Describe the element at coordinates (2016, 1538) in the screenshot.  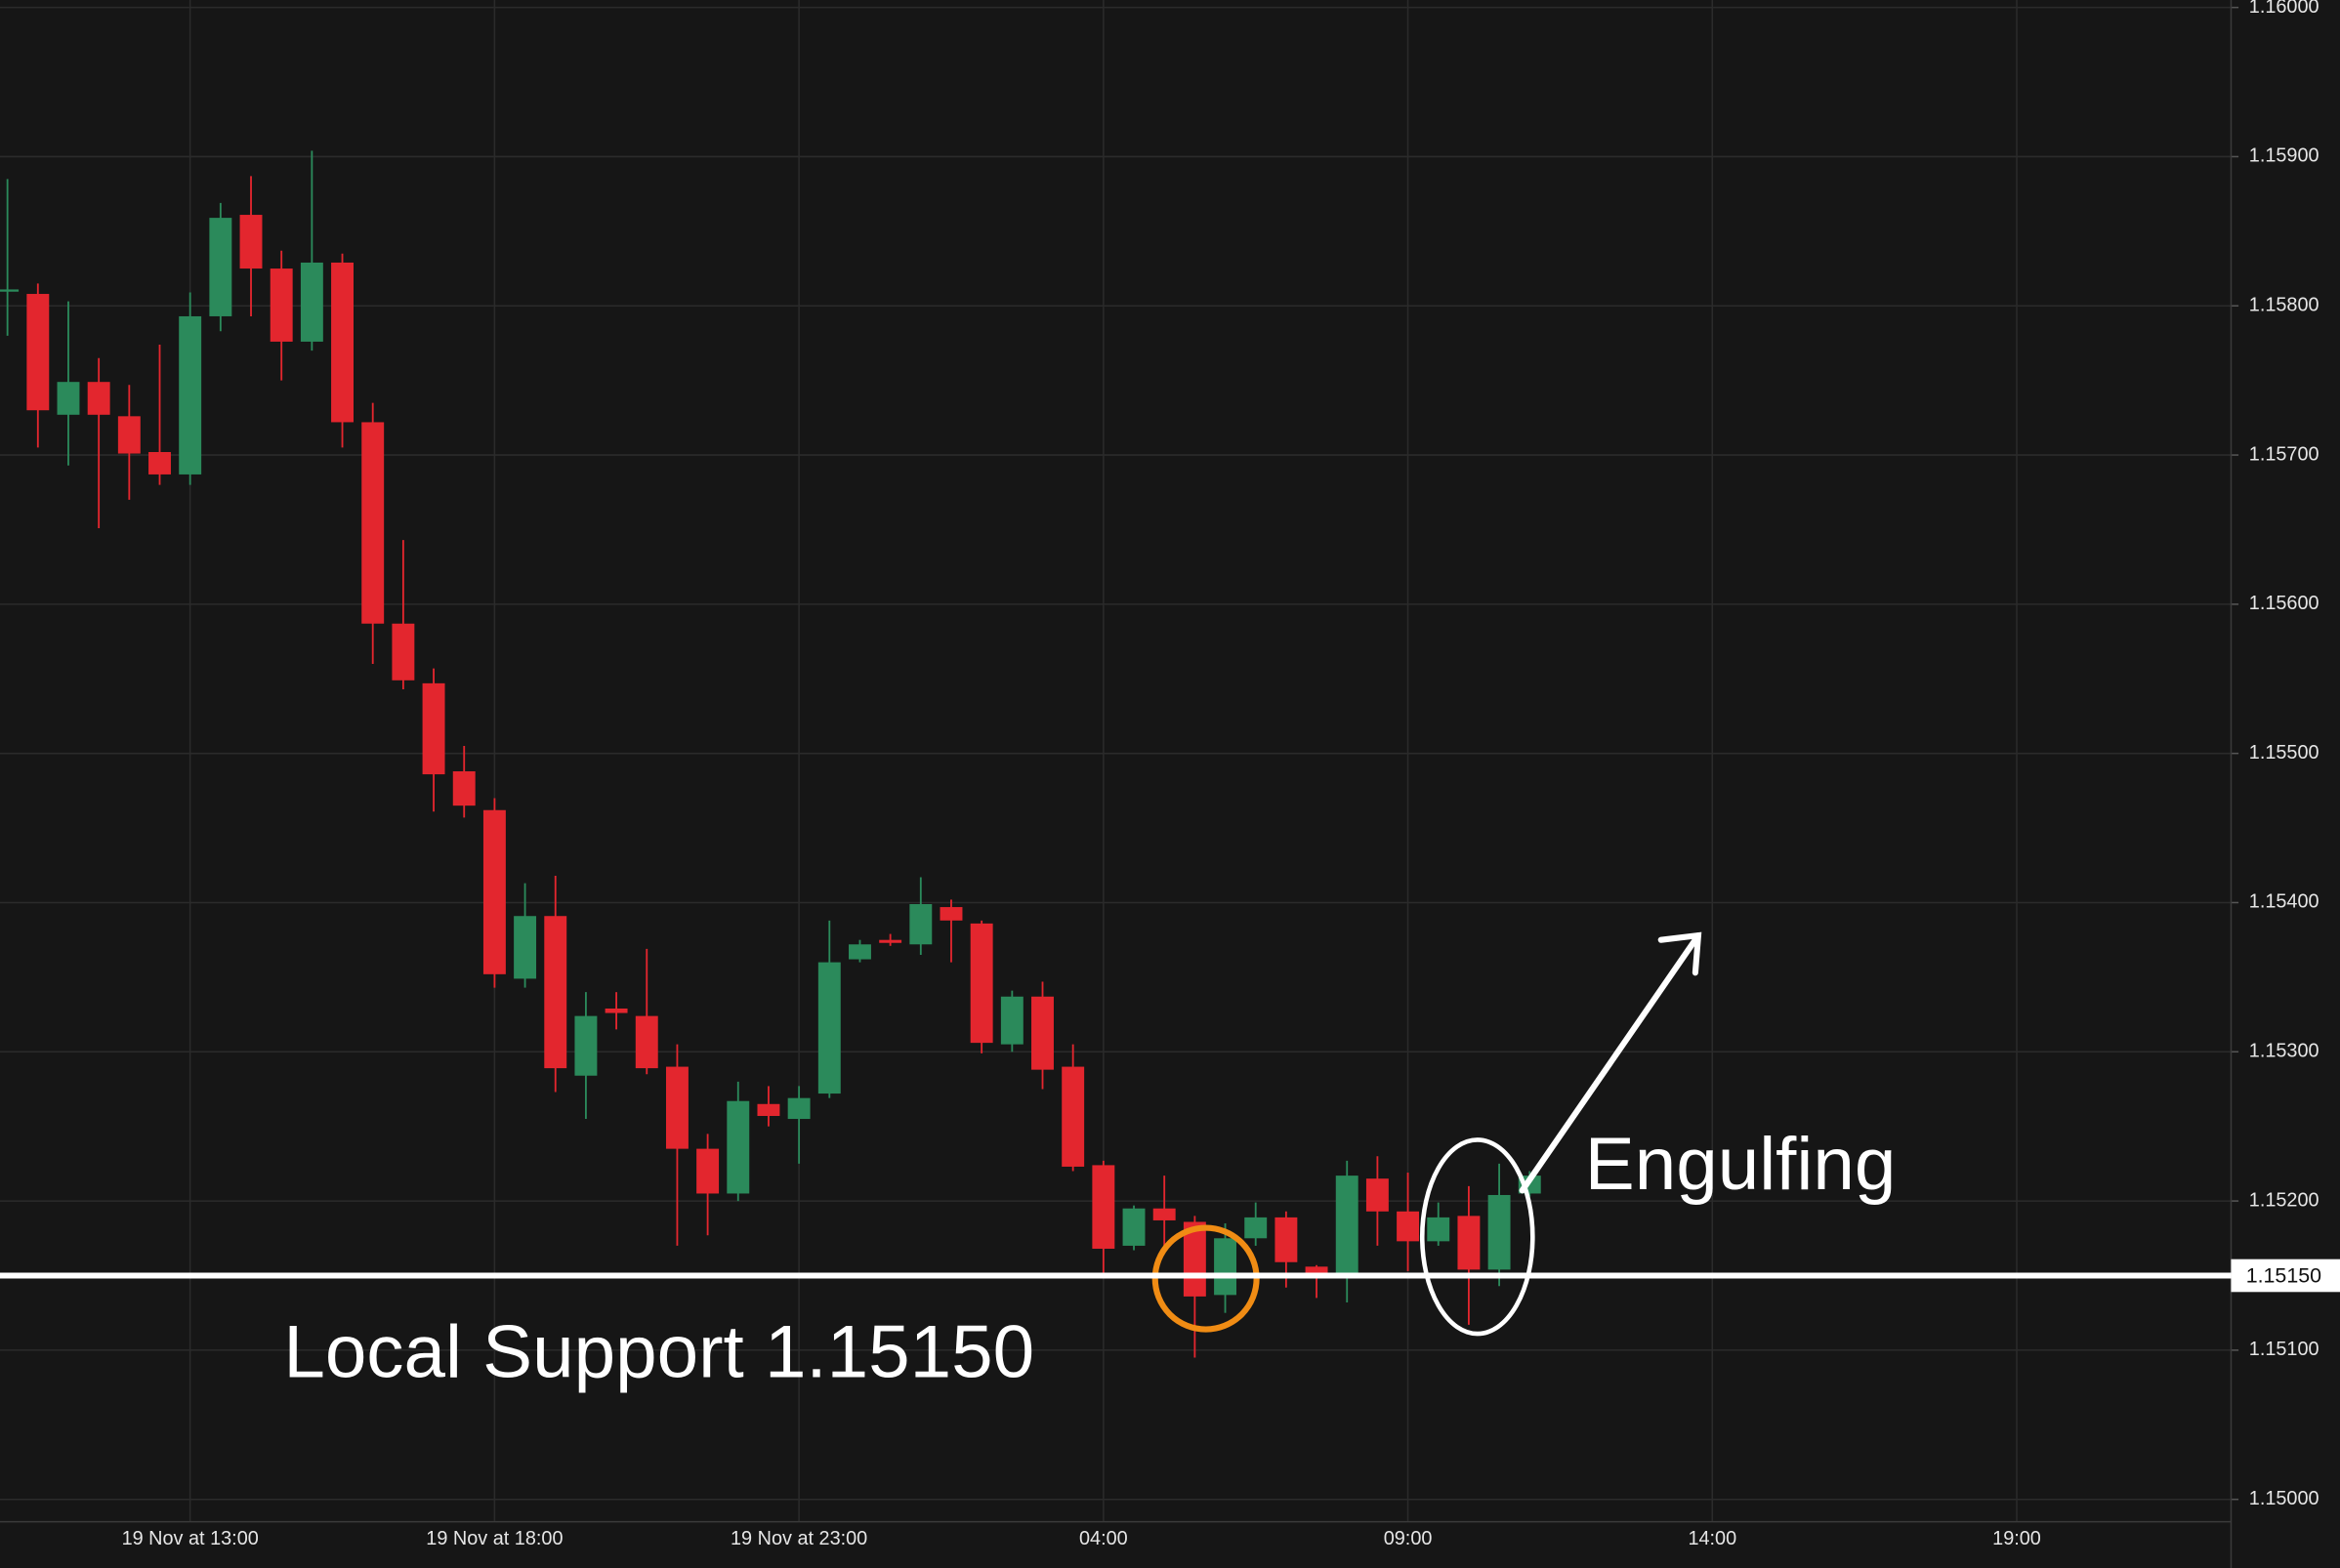
I see `x-tick-label: 19:00` at that location.